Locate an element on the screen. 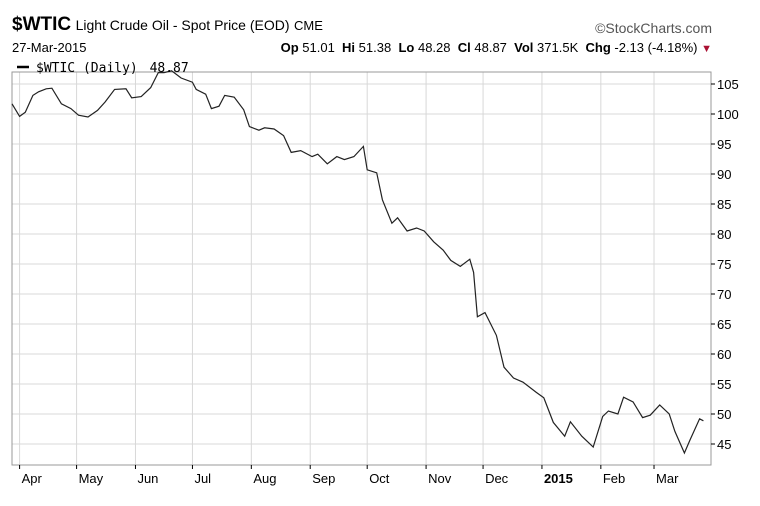 The image size is (760, 506). exchange: CME is located at coordinates (308, 25).